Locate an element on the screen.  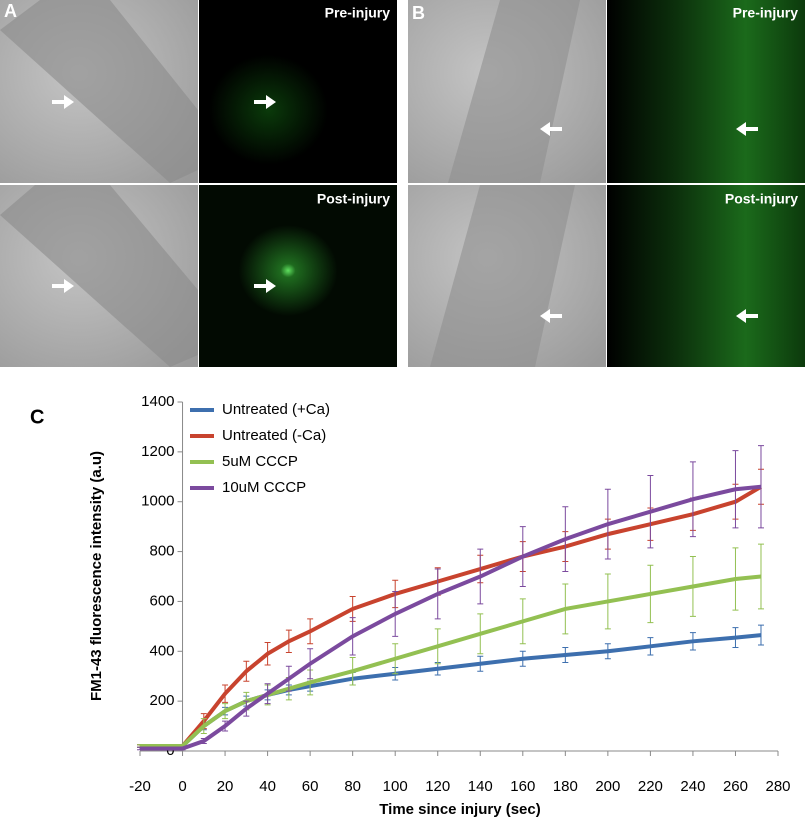
x-tick-label: 260 is located at coordinates (735, 786).